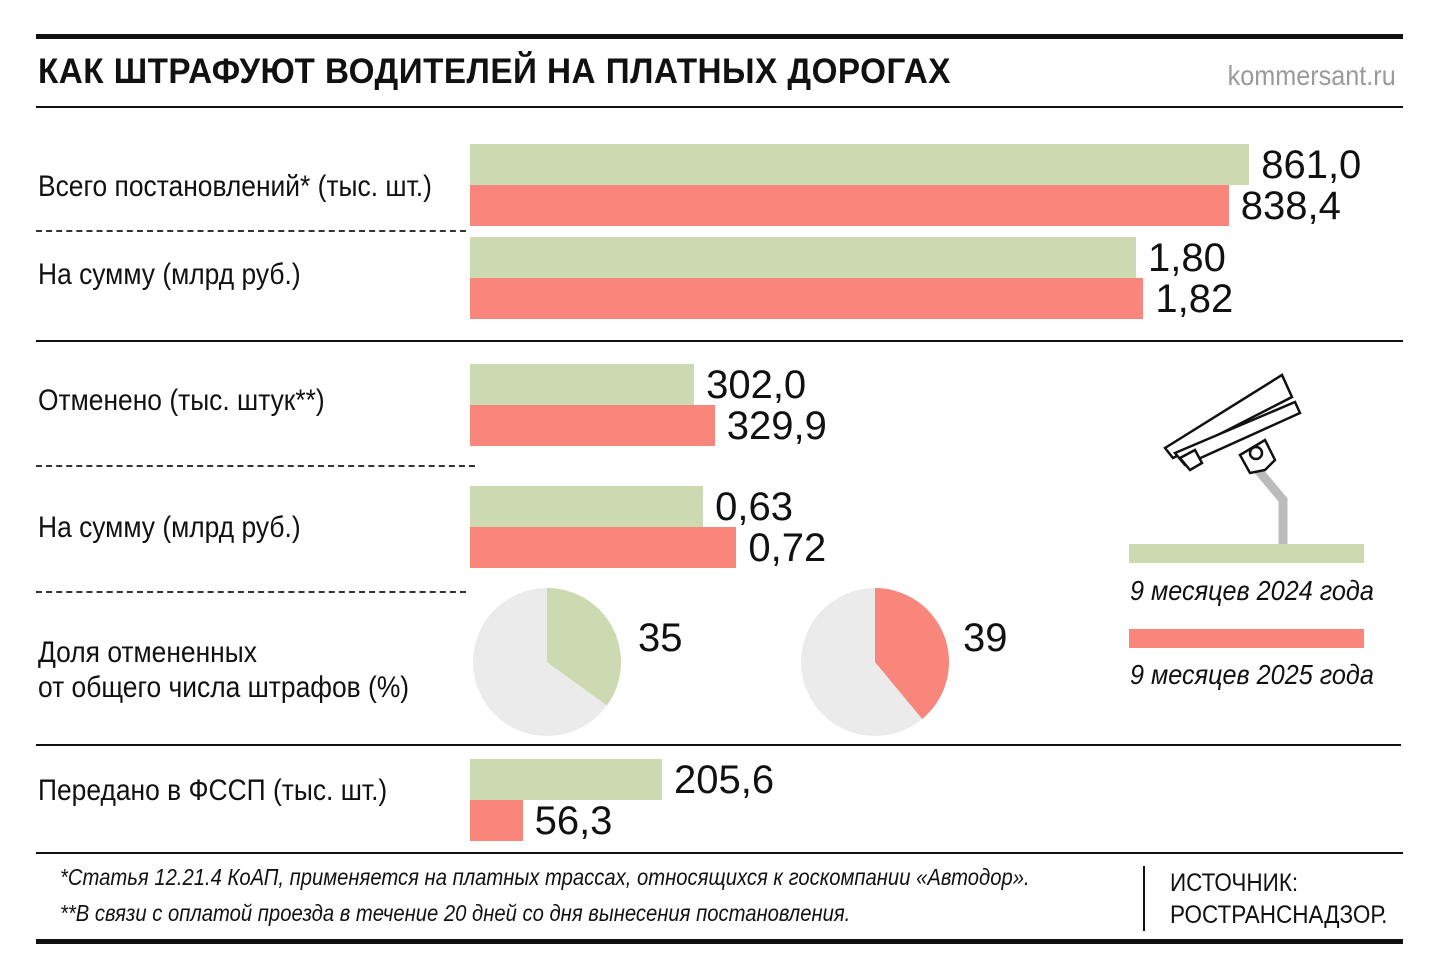 This screenshot has width=1440, height=975. What do you see at coordinates (711, 662) in the screenshot?
I see `pie-charts` at bounding box center [711, 662].